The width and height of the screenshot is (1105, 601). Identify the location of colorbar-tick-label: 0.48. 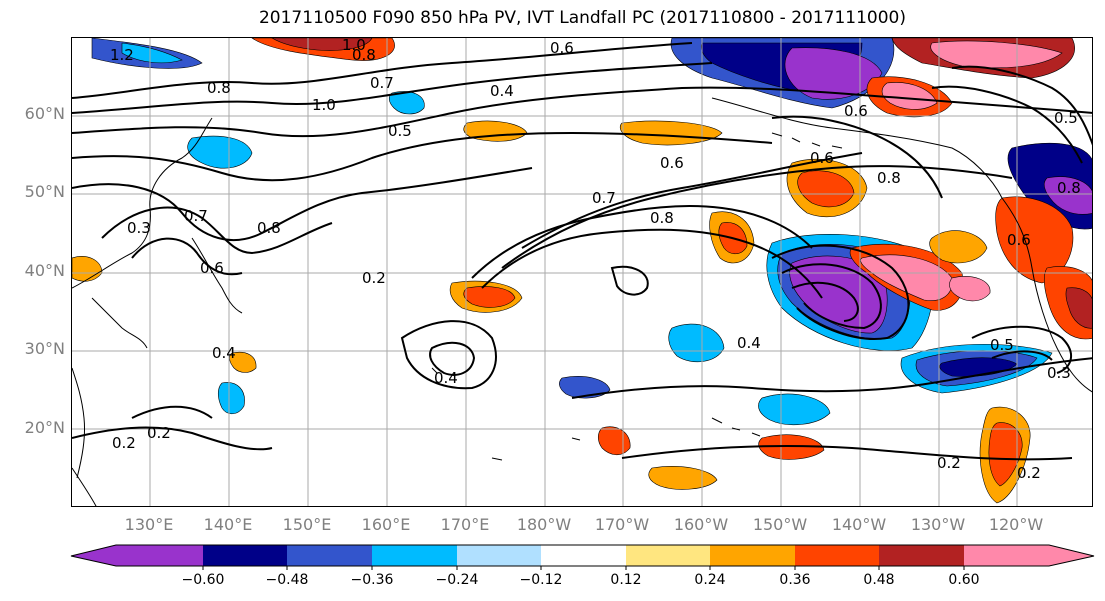
(879, 580).